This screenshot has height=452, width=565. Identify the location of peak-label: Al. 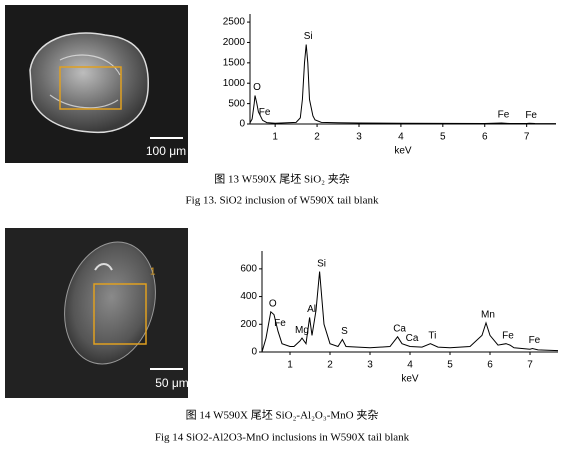
(311, 309).